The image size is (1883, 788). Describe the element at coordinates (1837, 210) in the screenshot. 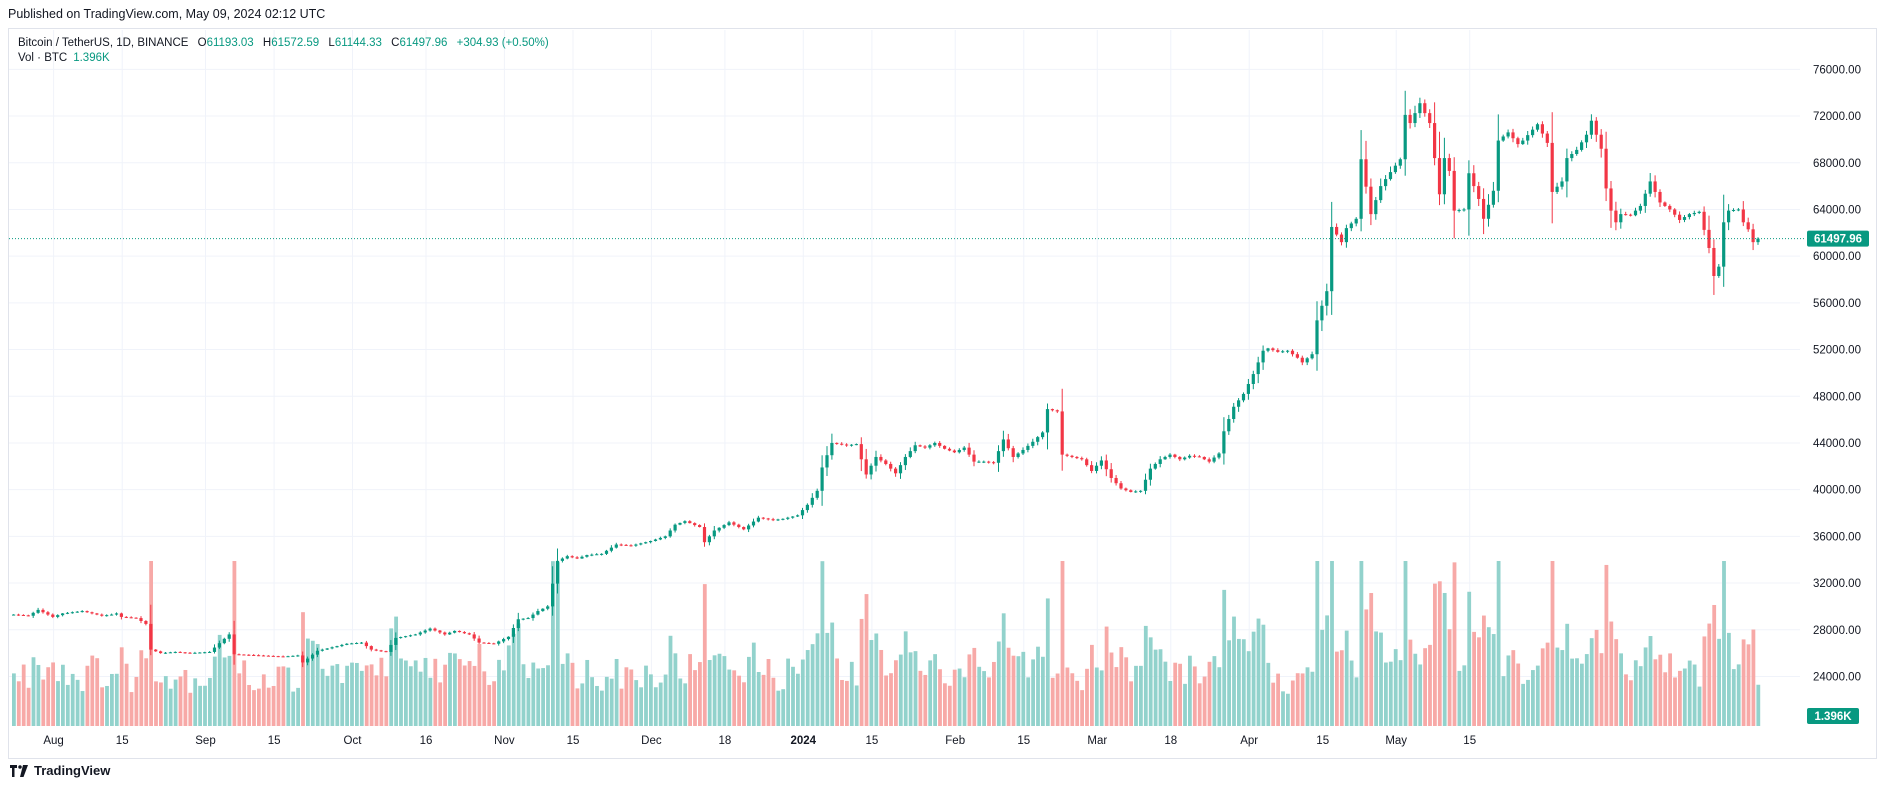

I see `y-tick-label: 64000.00` at that location.